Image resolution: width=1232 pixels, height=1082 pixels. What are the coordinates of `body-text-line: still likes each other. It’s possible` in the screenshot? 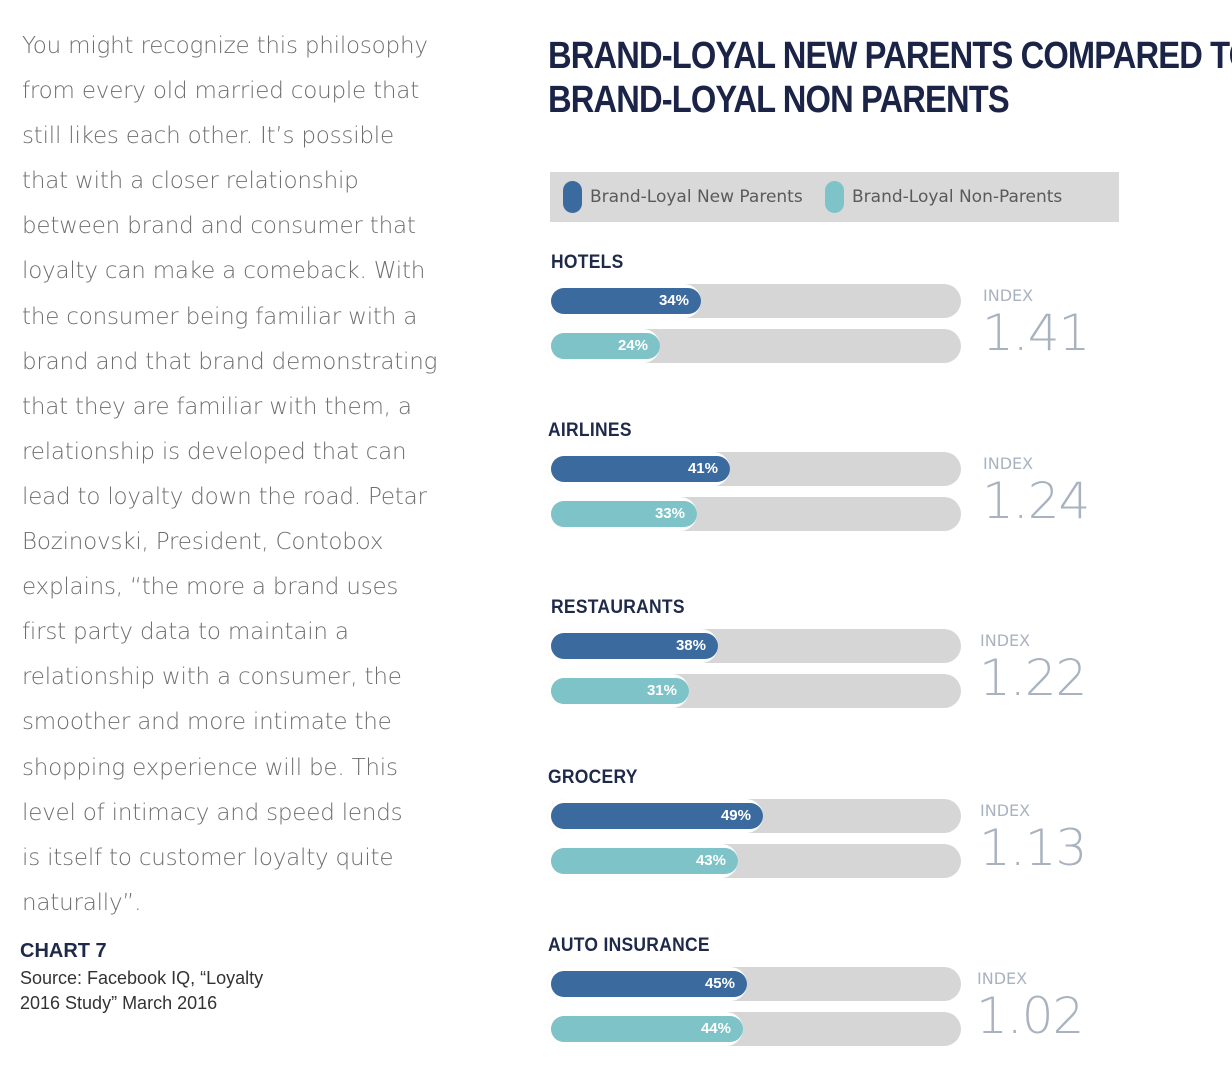 It's located at (208, 136).